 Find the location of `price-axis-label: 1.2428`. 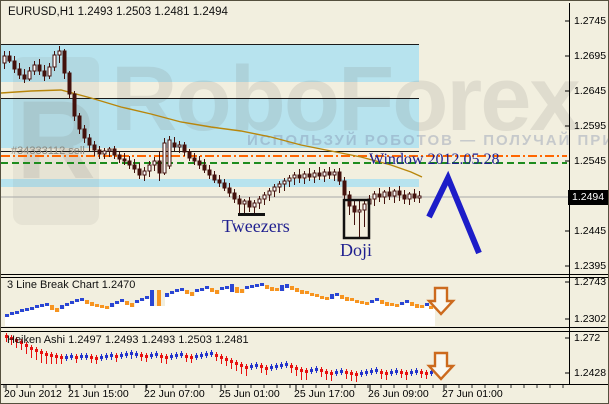

price-axis-label: 1.2428 is located at coordinates (590, 373).